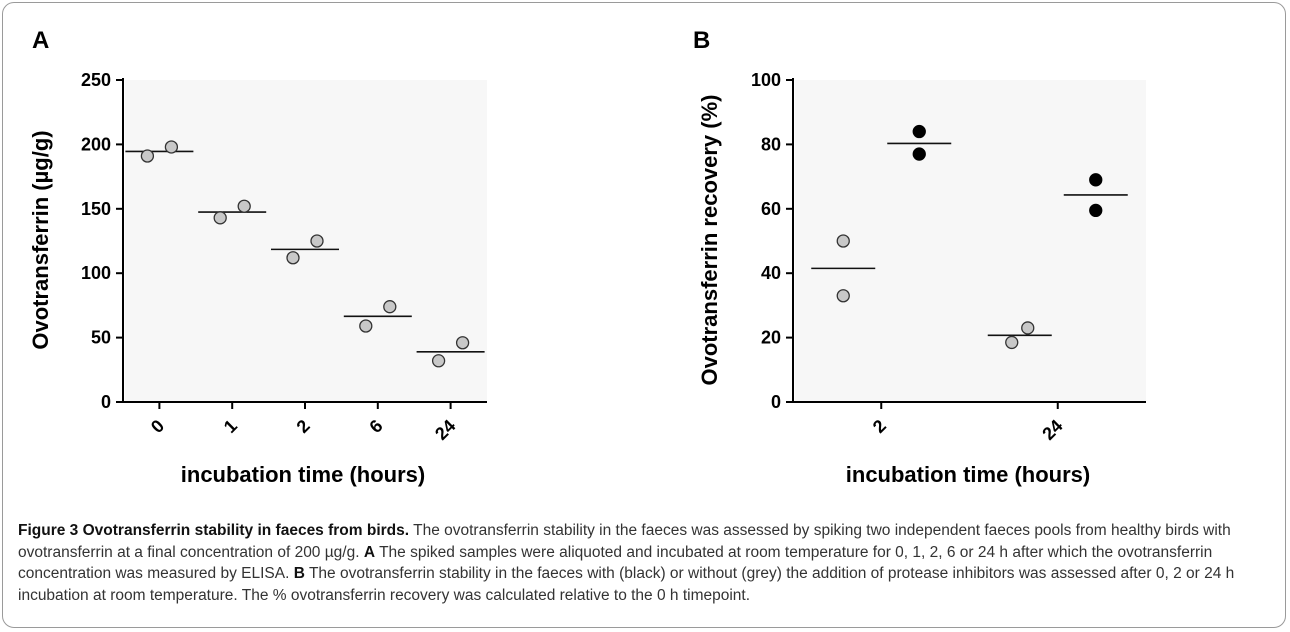  Describe the element at coordinates (40, 40) in the screenshot. I see `panel-a-letter: A` at that location.